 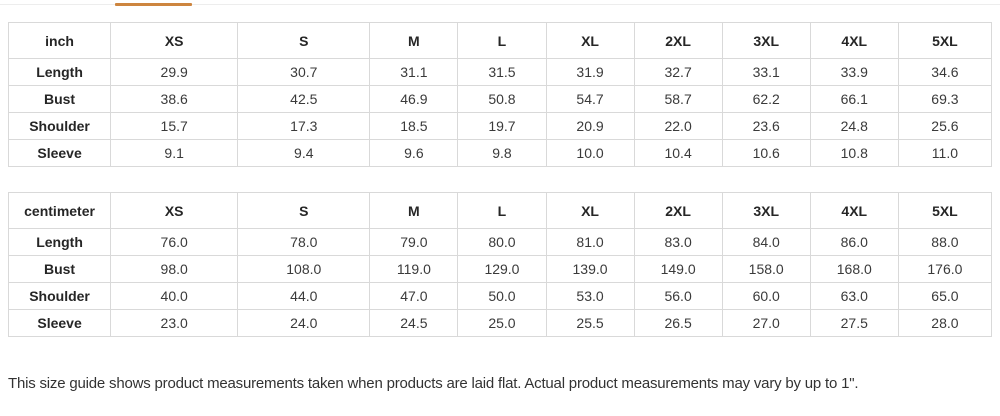 What do you see at coordinates (174, 296) in the screenshot?
I see `value-cell: 40.0` at bounding box center [174, 296].